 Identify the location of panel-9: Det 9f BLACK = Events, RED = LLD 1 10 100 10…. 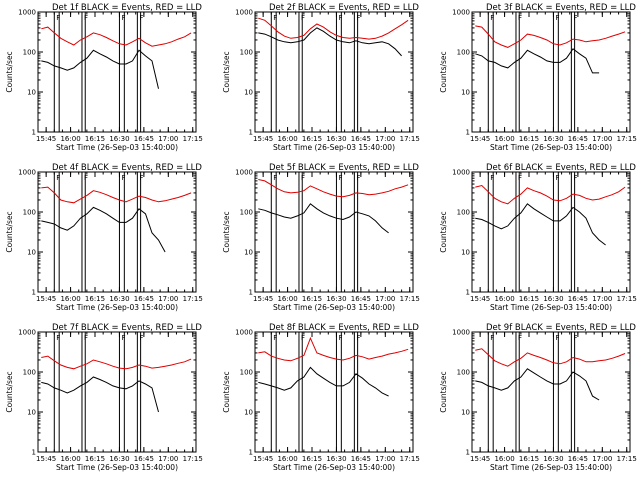
(538, 397).